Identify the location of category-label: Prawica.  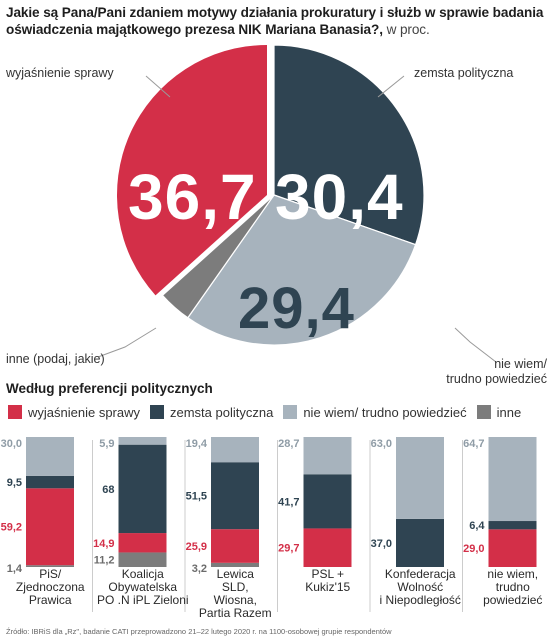
(50, 600).